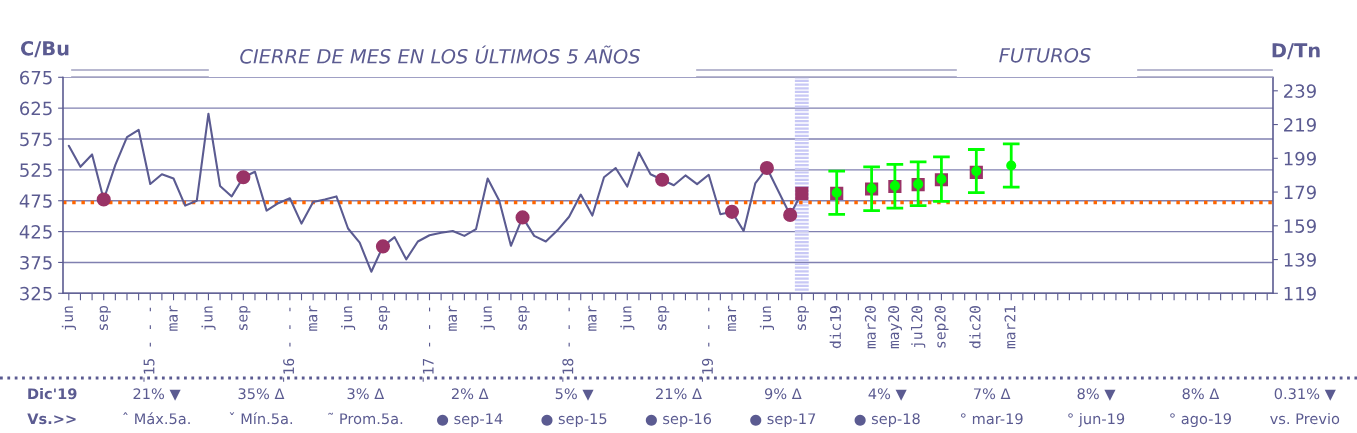  I want to click on text: vs. Previo, so click(1305, 418).